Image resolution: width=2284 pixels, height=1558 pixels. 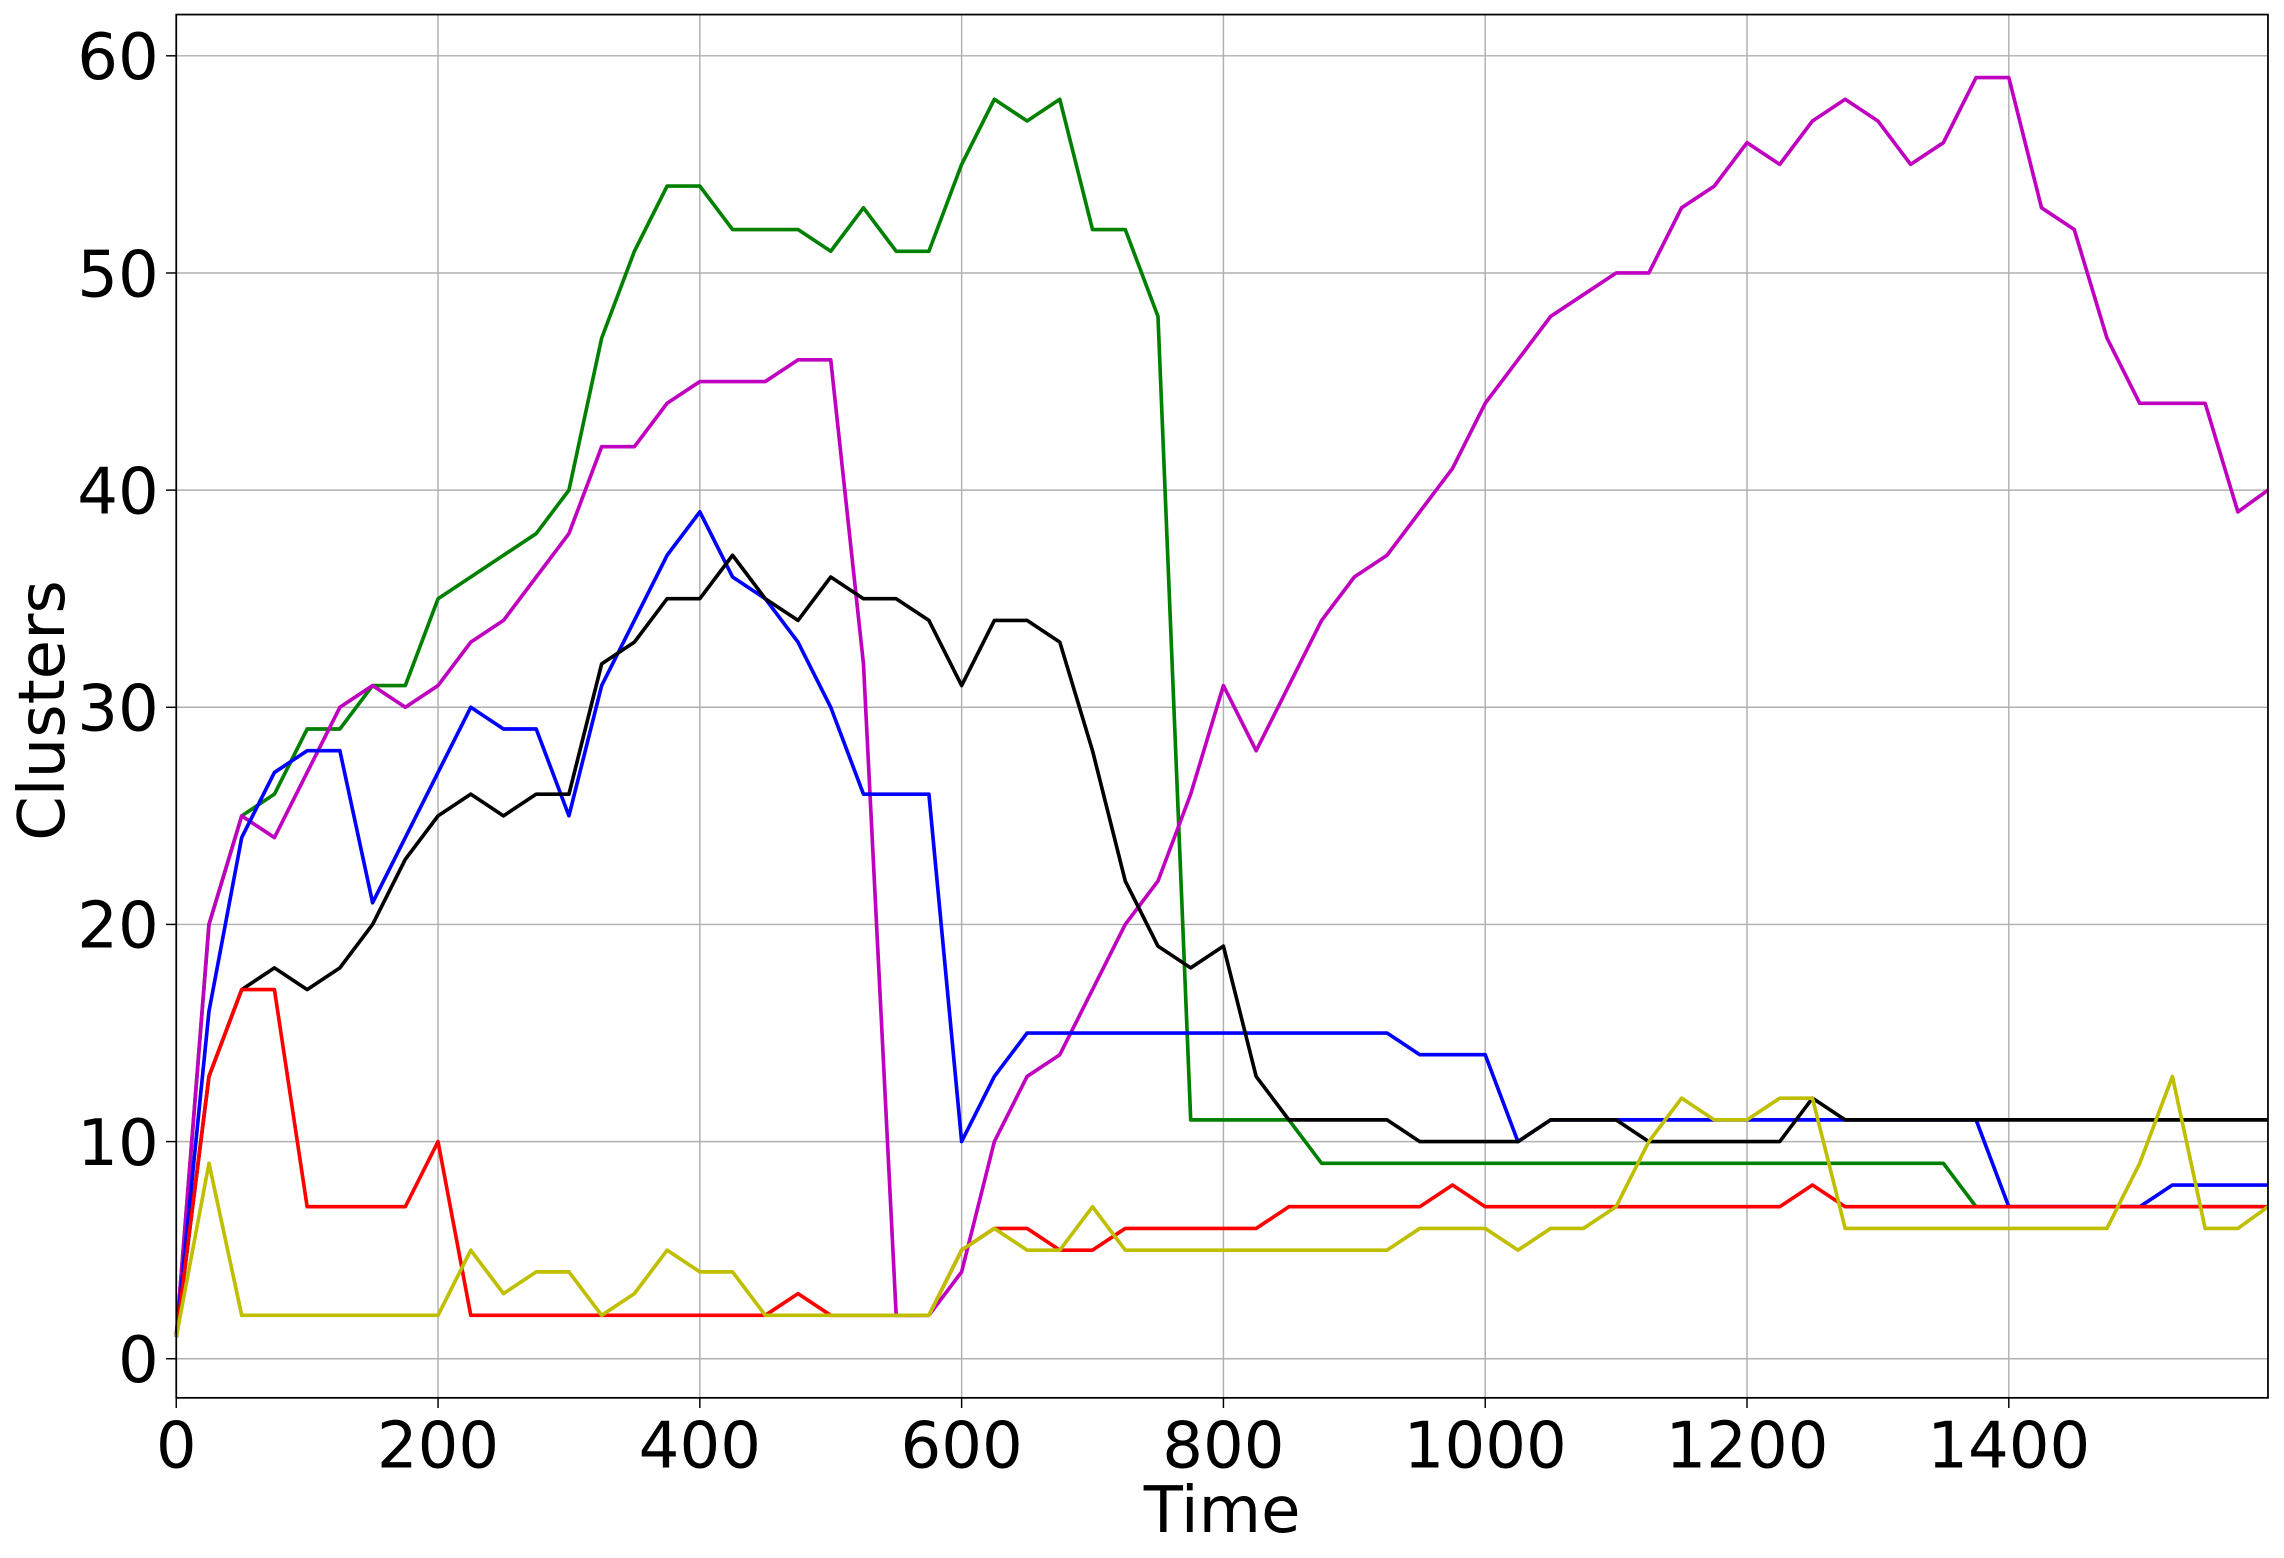 I want to click on x-tick-label: 0, so click(x=176, y=1447).